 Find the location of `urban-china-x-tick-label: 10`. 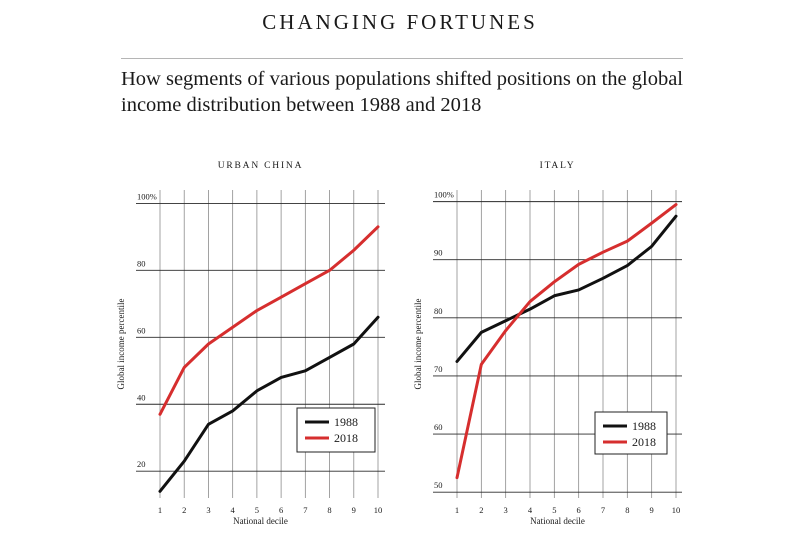

urban-china-x-tick-label: 10 is located at coordinates (378, 510).